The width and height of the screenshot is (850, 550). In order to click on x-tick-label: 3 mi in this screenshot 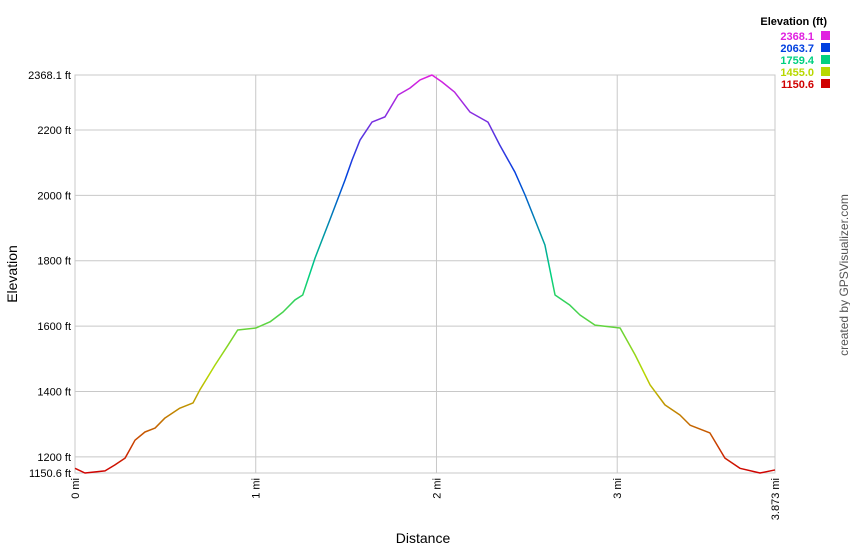, I will do `click(618, 488)`.